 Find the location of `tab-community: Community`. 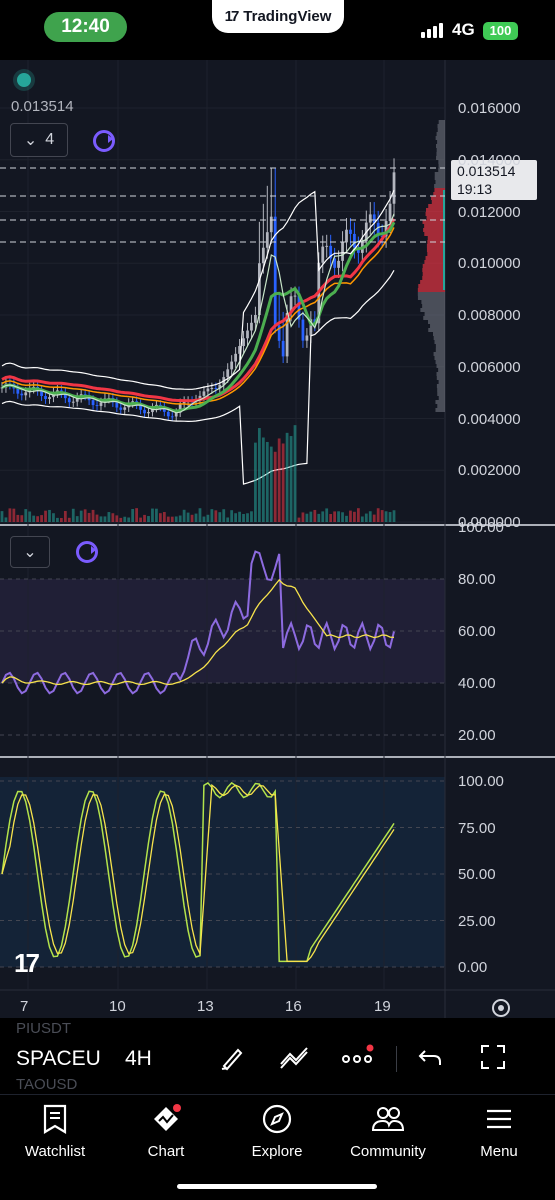

tab-community: Community is located at coordinates (388, 1135).